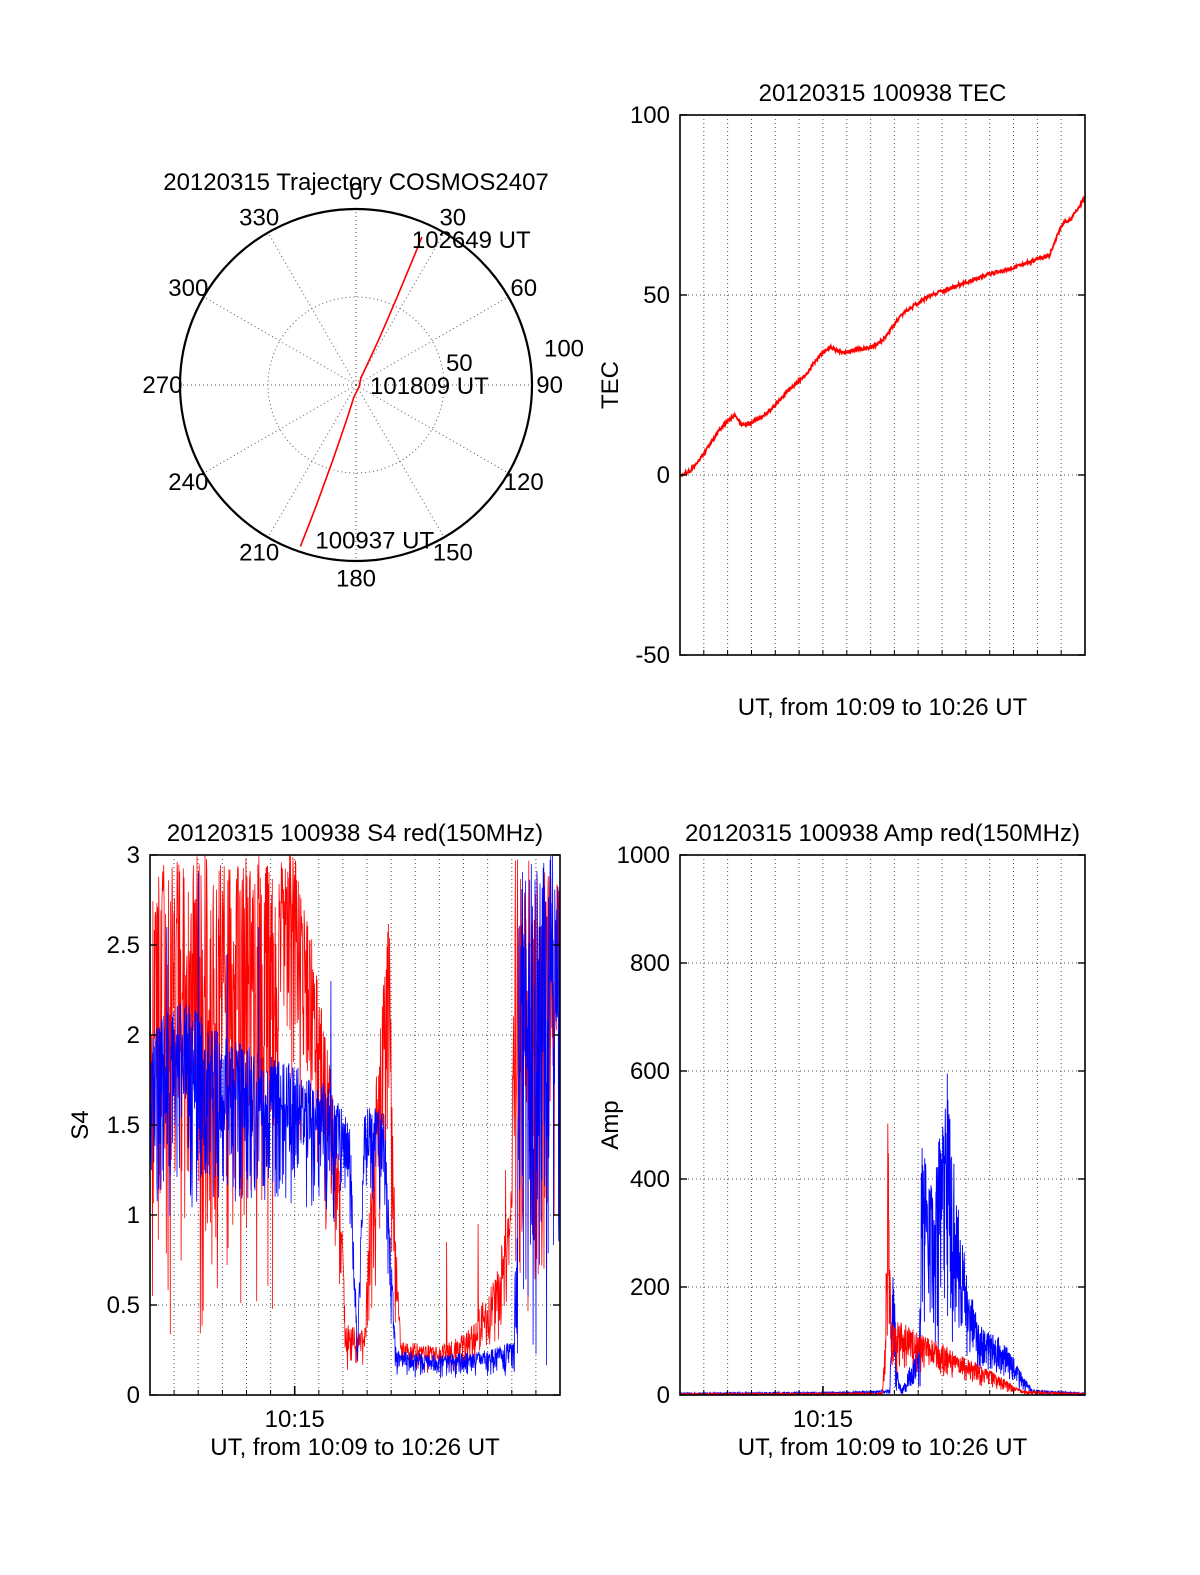  I want to click on plot-title: 20120315 100938 Amp red(150MHz), so click(882, 833).